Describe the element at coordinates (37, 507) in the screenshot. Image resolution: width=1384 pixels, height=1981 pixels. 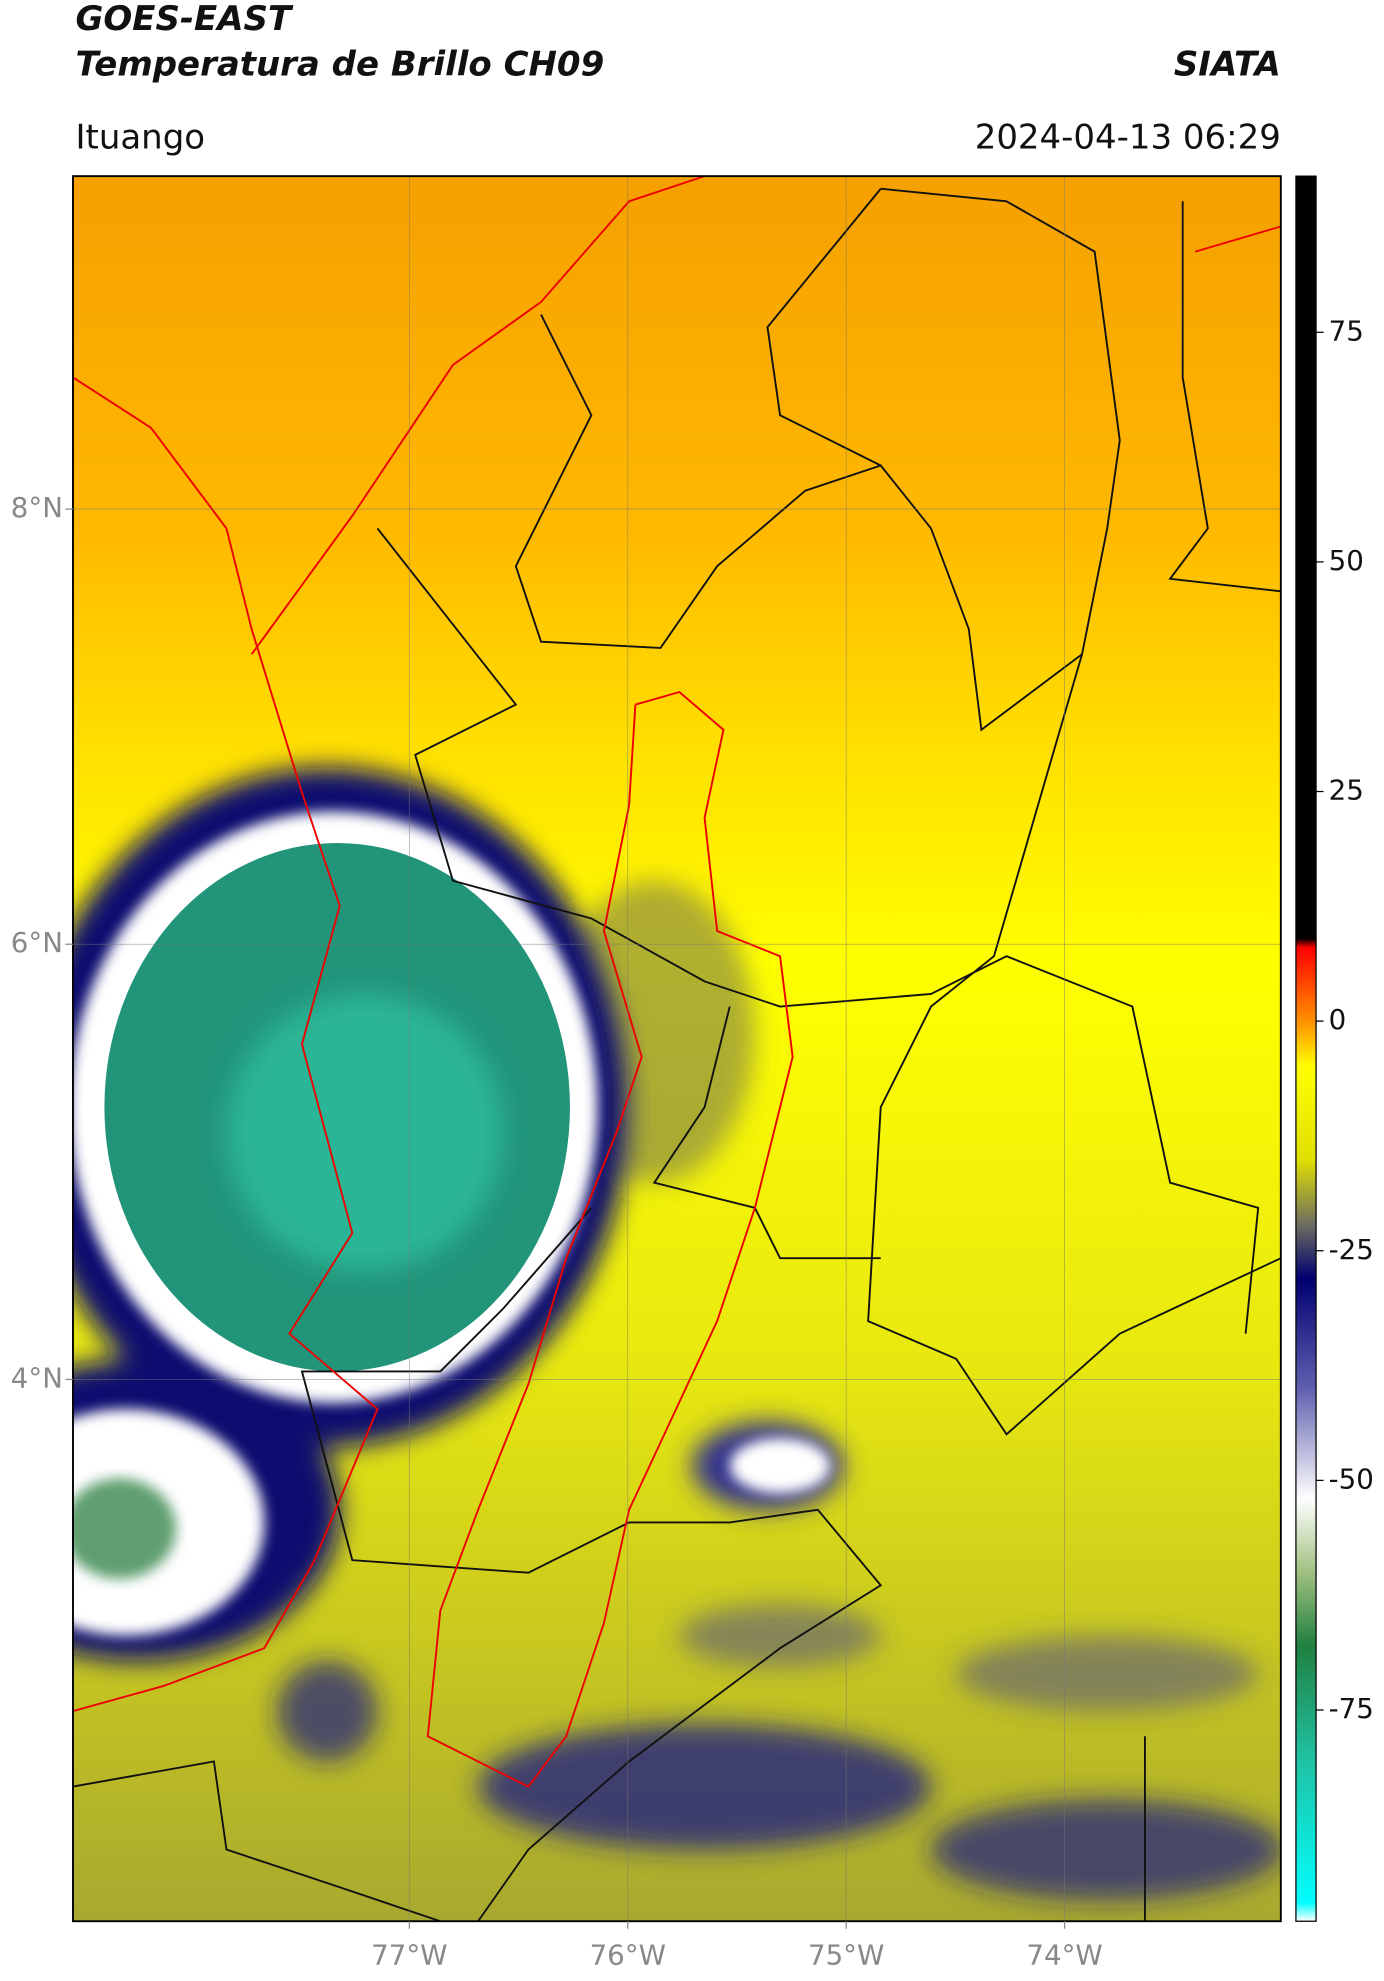
I see `y-tick-label: 8°N` at that location.